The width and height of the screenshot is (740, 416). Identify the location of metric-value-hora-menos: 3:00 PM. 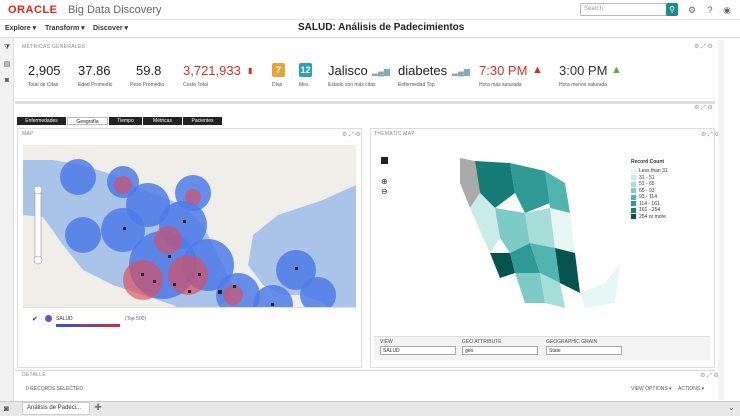
(583, 70).